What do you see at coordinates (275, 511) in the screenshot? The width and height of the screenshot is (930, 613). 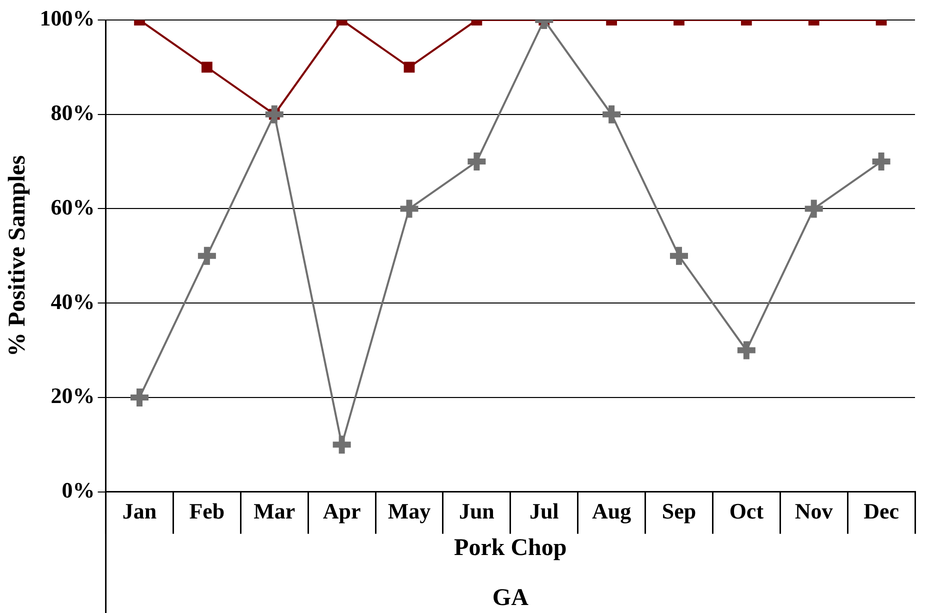 I see `x-tick-label: Mar` at bounding box center [275, 511].